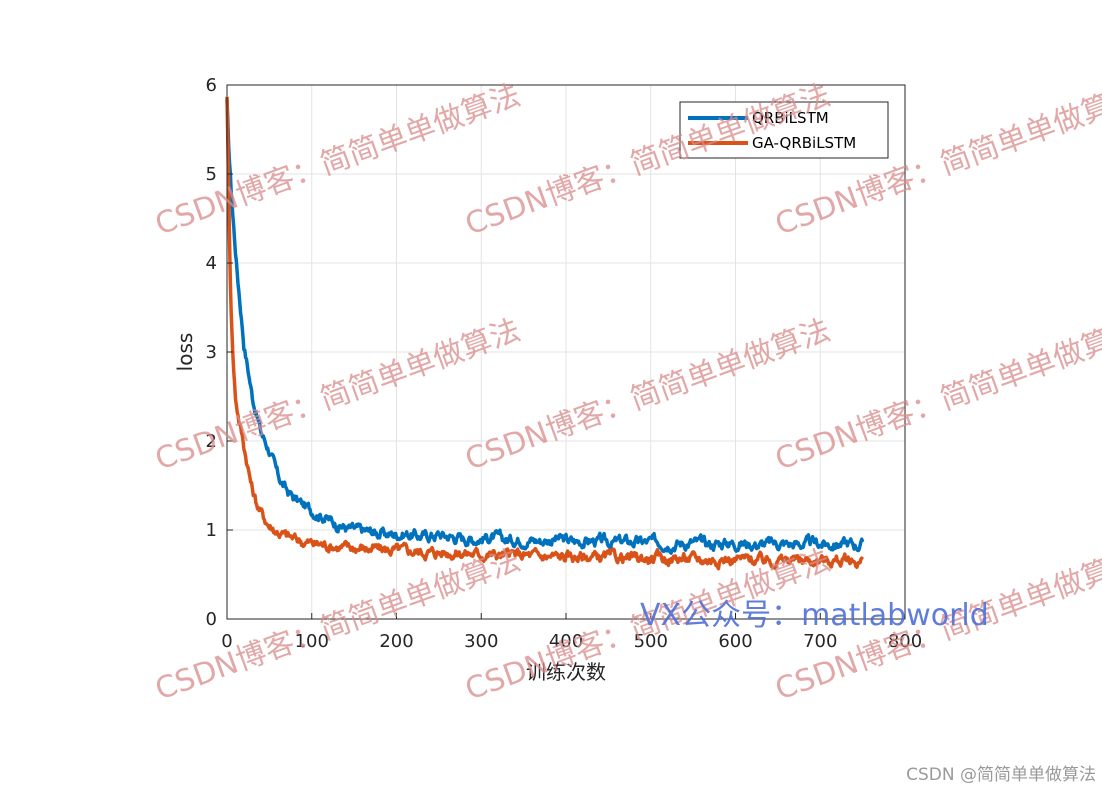  Describe the element at coordinates (905, 641) in the screenshot. I see `x-tick-label: 800` at that location.